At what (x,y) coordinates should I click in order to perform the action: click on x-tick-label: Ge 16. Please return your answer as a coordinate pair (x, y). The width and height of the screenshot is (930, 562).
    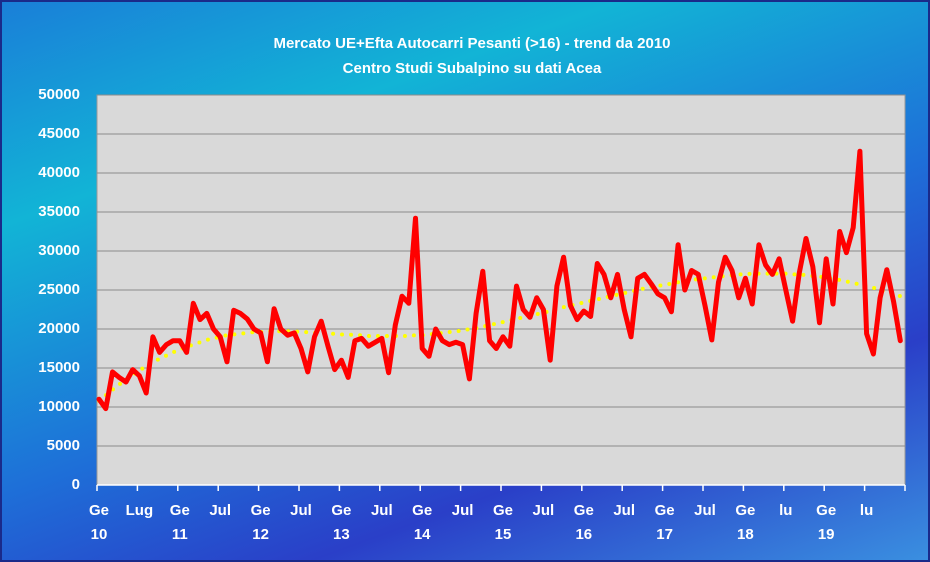
    Looking at the image, I should click on (583, 522).